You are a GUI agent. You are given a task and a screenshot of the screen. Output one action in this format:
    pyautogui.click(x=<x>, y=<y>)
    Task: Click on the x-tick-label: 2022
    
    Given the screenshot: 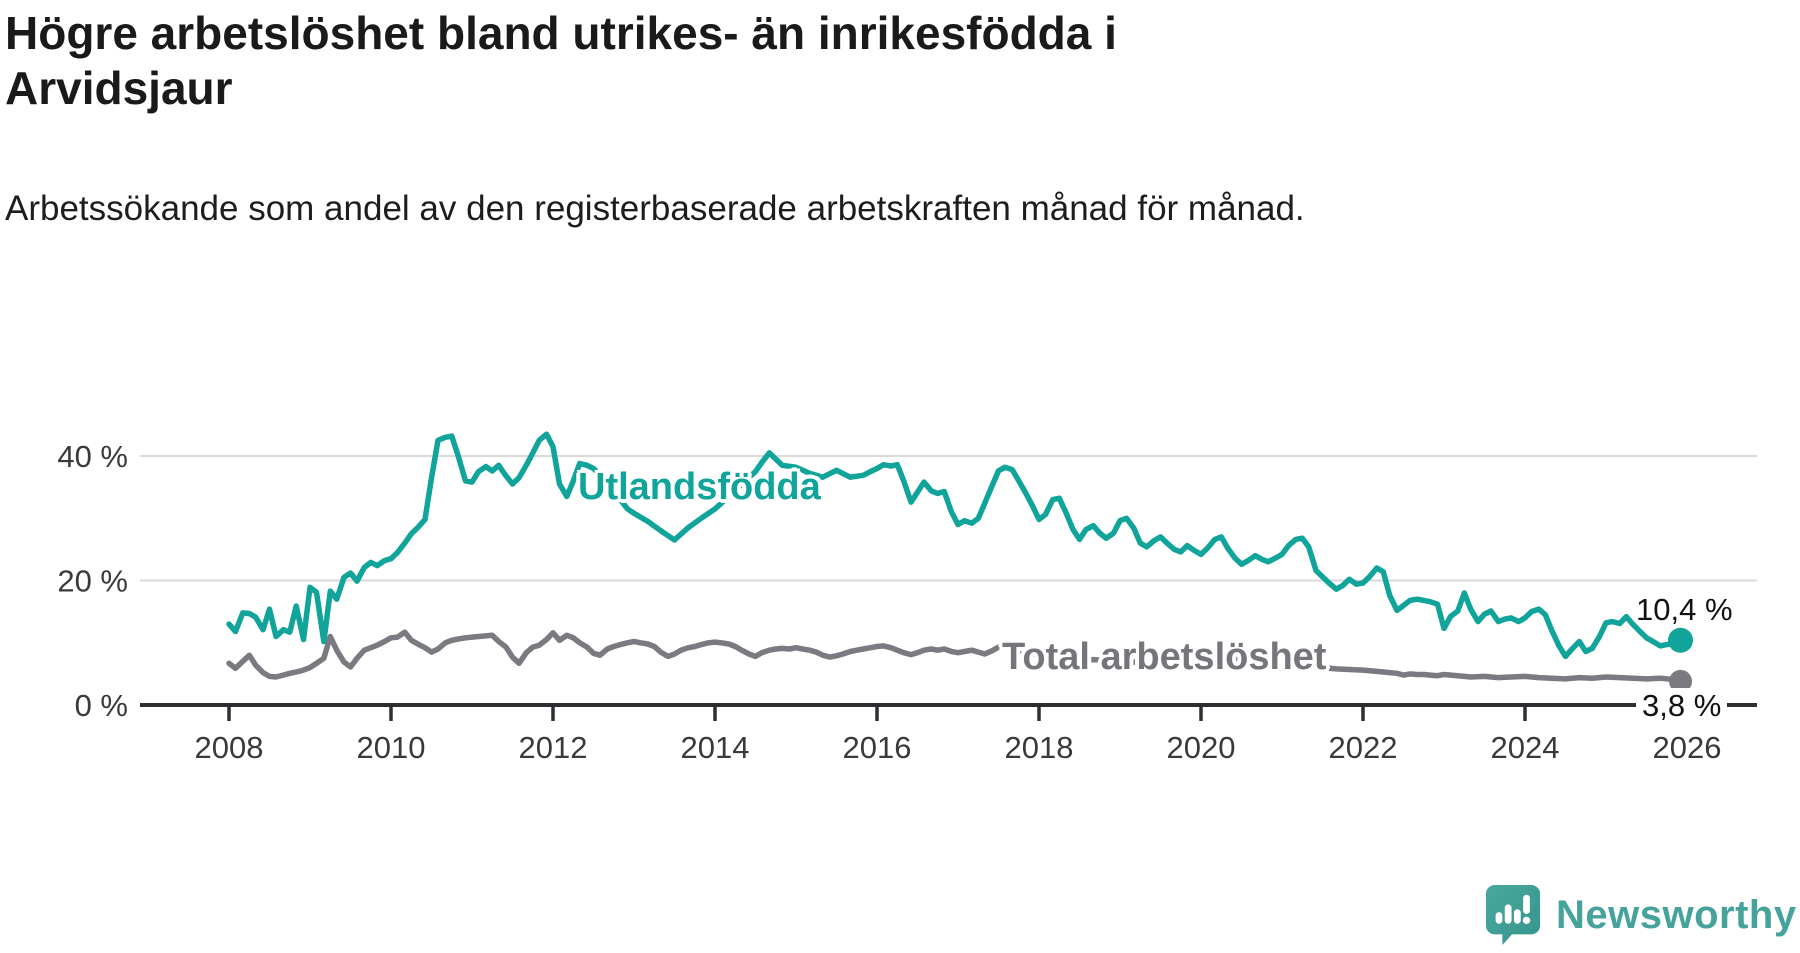 What is the action you would take?
    pyautogui.click(x=1363, y=747)
    